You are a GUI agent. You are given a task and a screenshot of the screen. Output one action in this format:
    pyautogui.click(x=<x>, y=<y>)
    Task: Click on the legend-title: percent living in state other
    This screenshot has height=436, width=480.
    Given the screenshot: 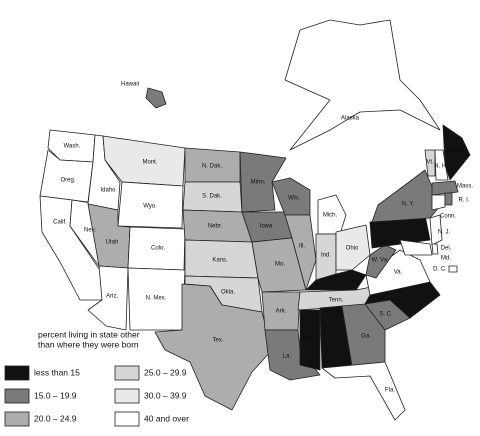 What is the action you would take?
    pyautogui.click(x=89, y=334)
    